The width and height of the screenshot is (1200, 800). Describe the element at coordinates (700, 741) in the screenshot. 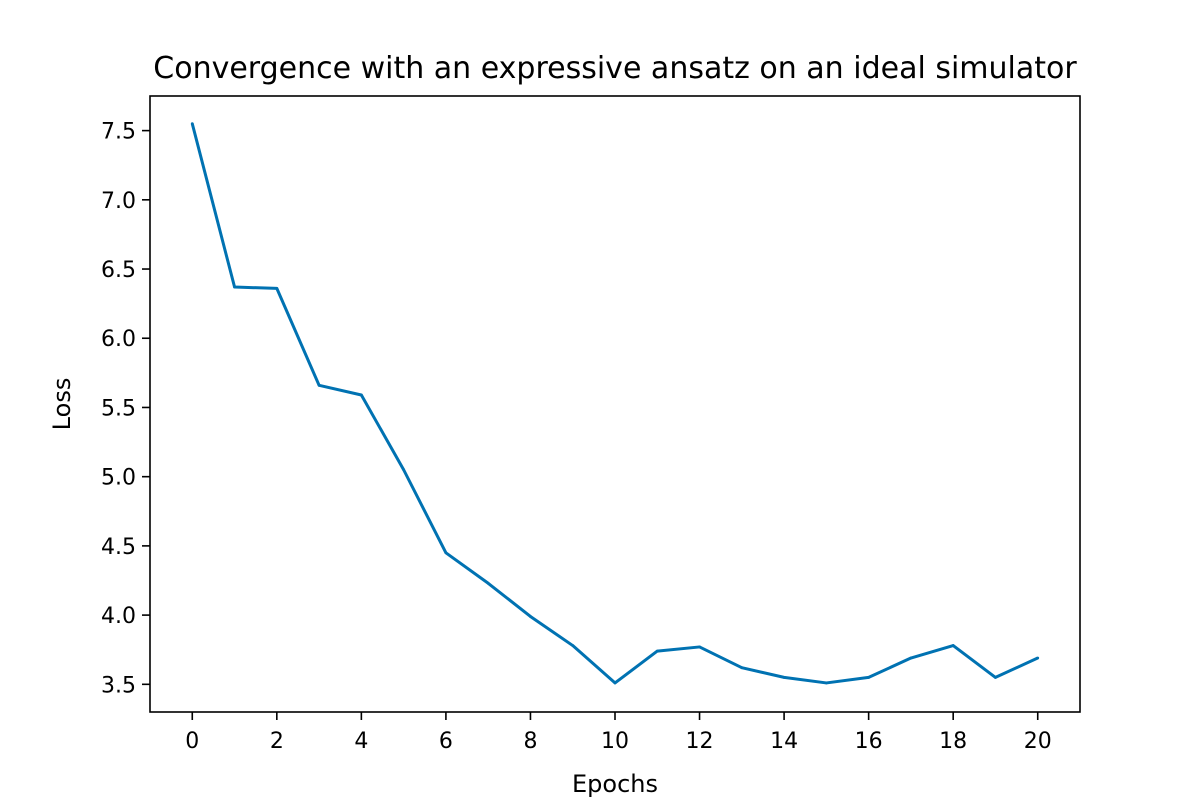

I see `x-tick-label: 12` at that location.